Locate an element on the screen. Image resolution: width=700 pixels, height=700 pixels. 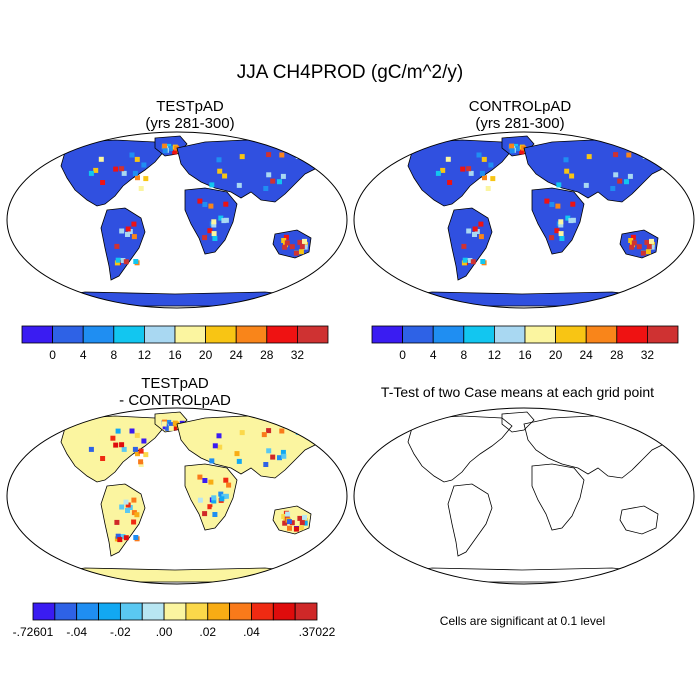
colorbar-tick-label: 12 is located at coordinates (144, 355).